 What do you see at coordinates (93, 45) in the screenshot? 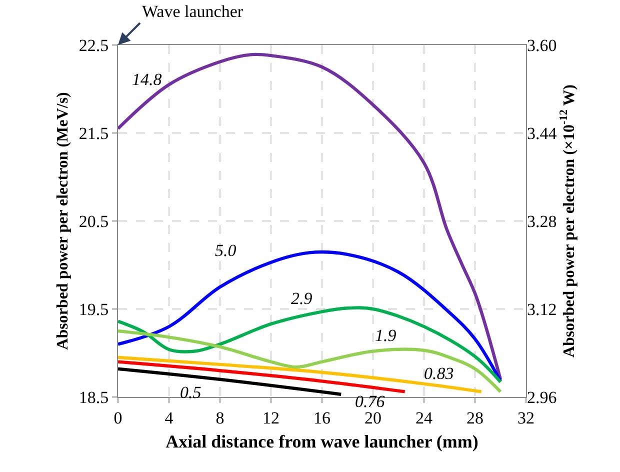
I see `y-tick-label: 22.5` at bounding box center [93, 45].